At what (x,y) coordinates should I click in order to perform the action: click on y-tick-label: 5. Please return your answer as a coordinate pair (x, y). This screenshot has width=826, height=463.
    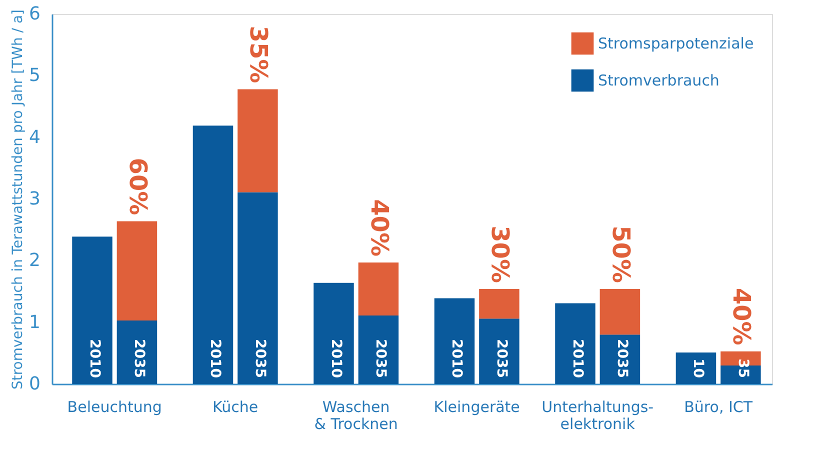
    Looking at the image, I should click on (34, 75).